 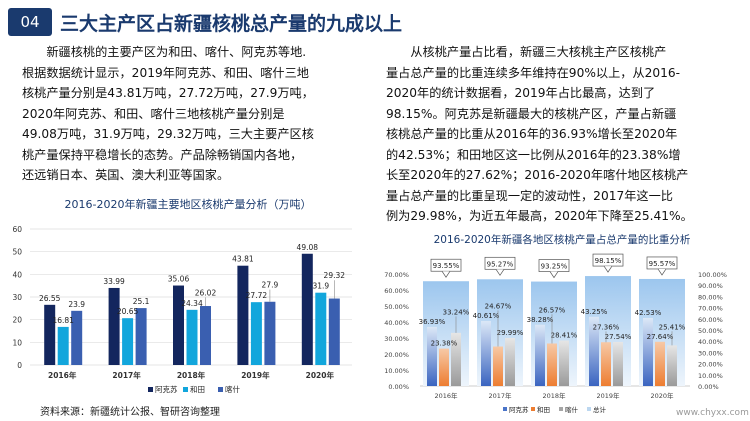 What do you see at coordinates (128, 311) in the screenshot?
I see `data-label: 20.65` at bounding box center [128, 311].